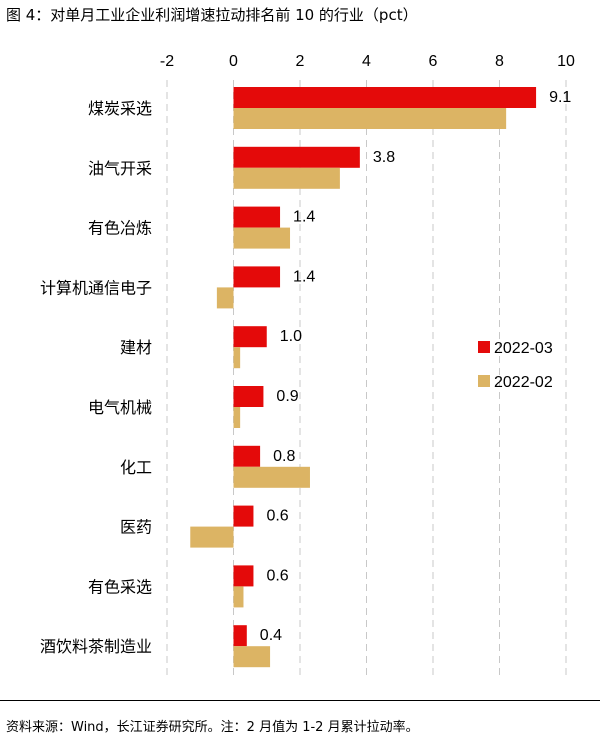 The height and width of the screenshot is (740, 600). What do you see at coordinates (233, 61) in the screenshot?
I see `x-tick-label: 0` at bounding box center [233, 61].